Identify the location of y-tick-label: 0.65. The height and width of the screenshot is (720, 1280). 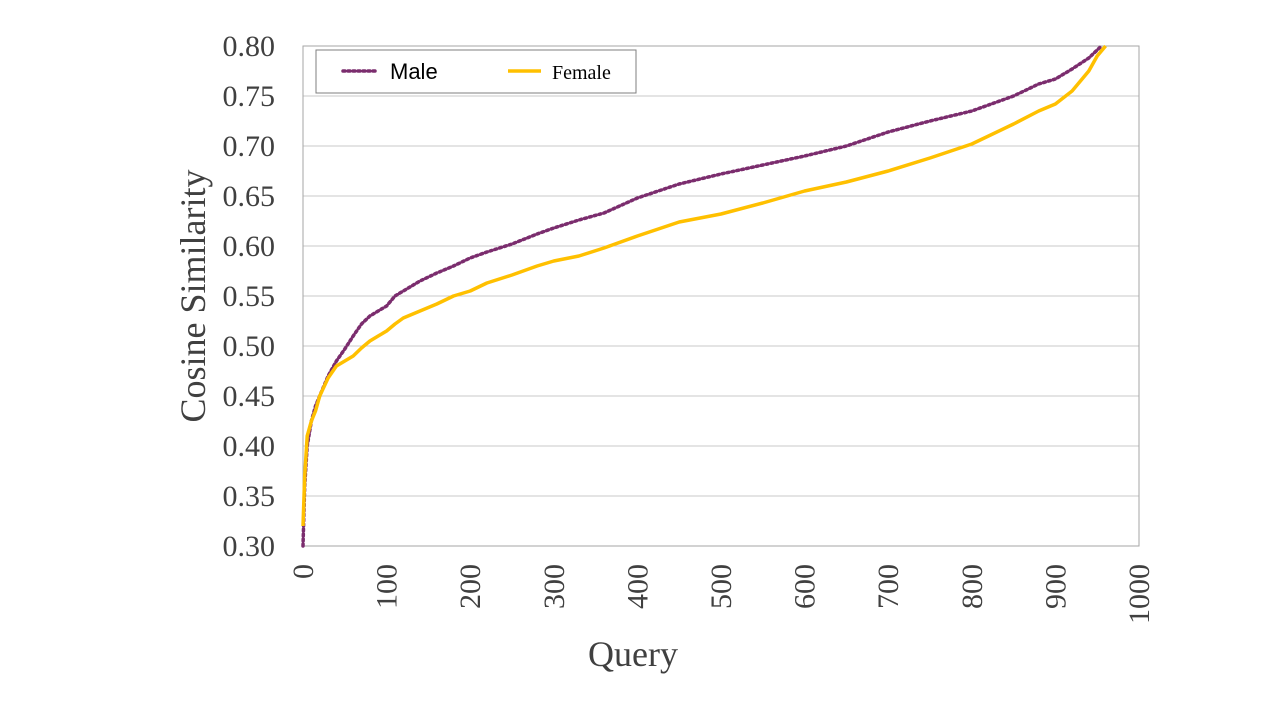
(249, 196).